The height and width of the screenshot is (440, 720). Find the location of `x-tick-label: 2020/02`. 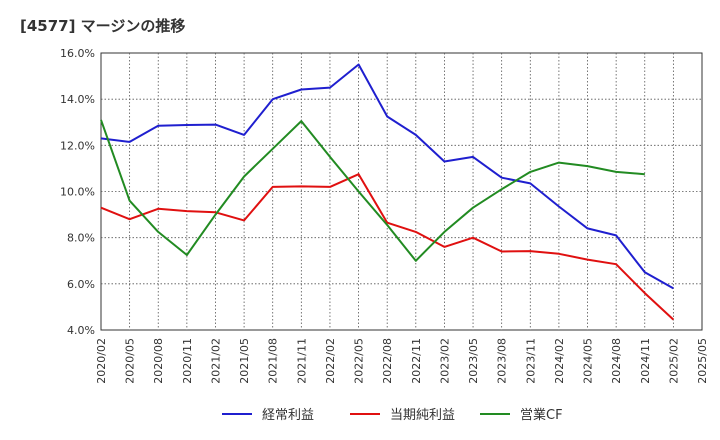

x-tick-label: 2020/02 is located at coordinates (101, 361).